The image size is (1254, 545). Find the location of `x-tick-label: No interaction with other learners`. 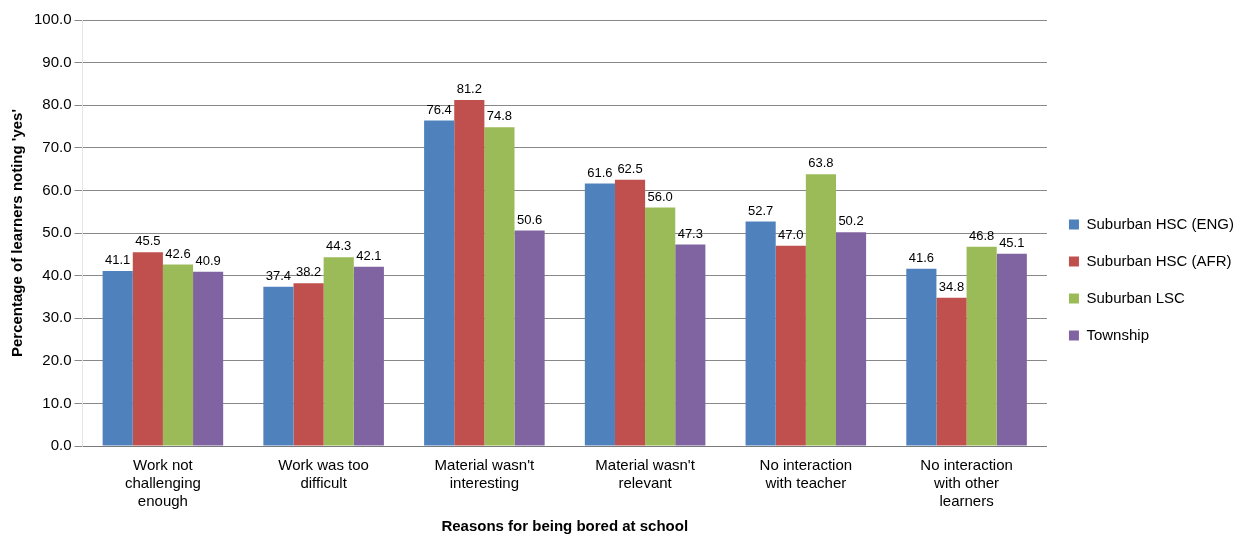

x-tick-label: No interaction with other learners is located at coordinates (966, 483).